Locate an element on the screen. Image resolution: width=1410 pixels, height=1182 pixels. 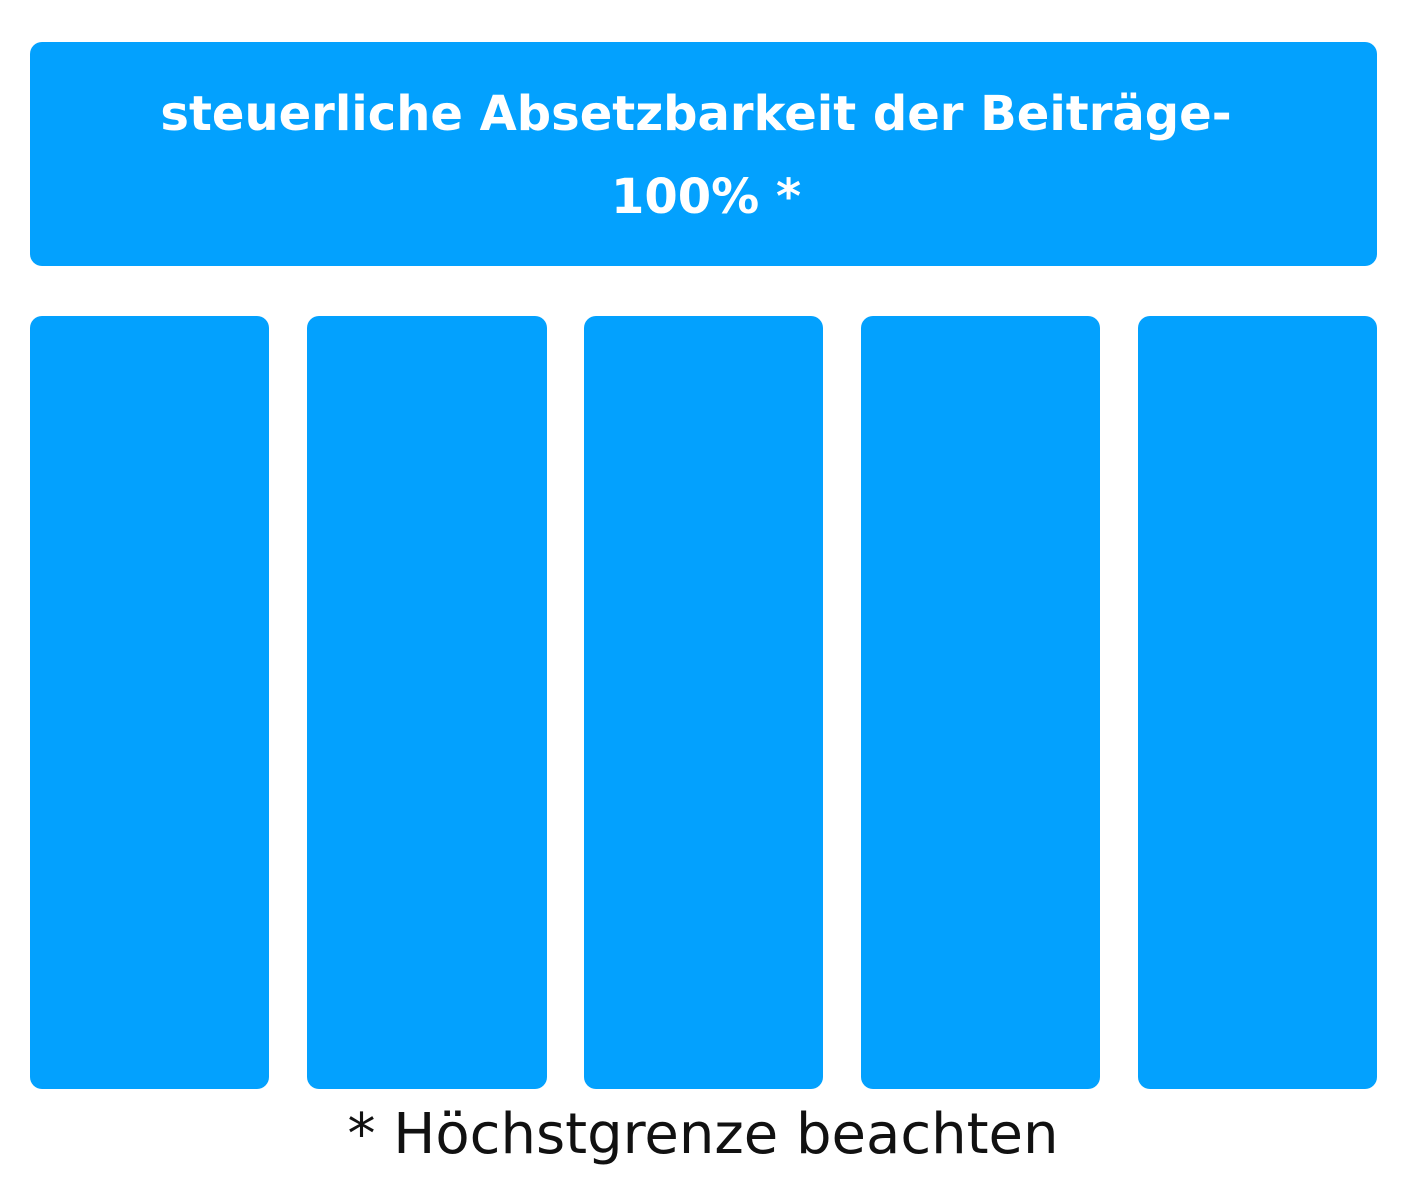
footnote: * Höchstgrenze beachten is located at coordinates (702, 1134).